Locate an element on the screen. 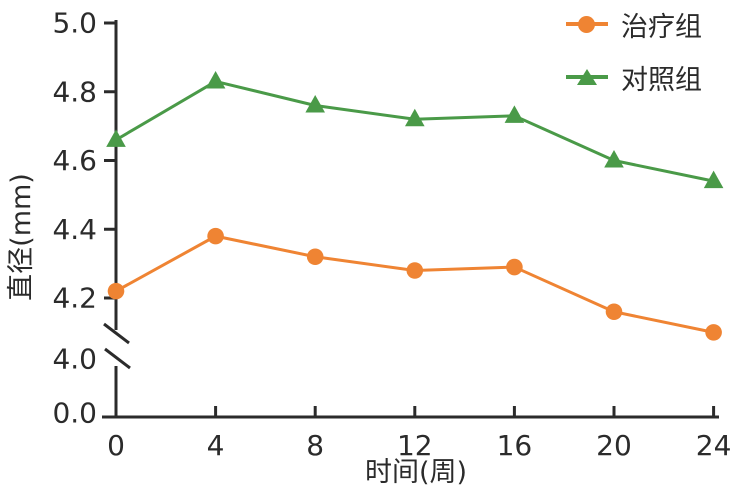  legend: 治疗组 对照组 is located at coordinates (634, 53).